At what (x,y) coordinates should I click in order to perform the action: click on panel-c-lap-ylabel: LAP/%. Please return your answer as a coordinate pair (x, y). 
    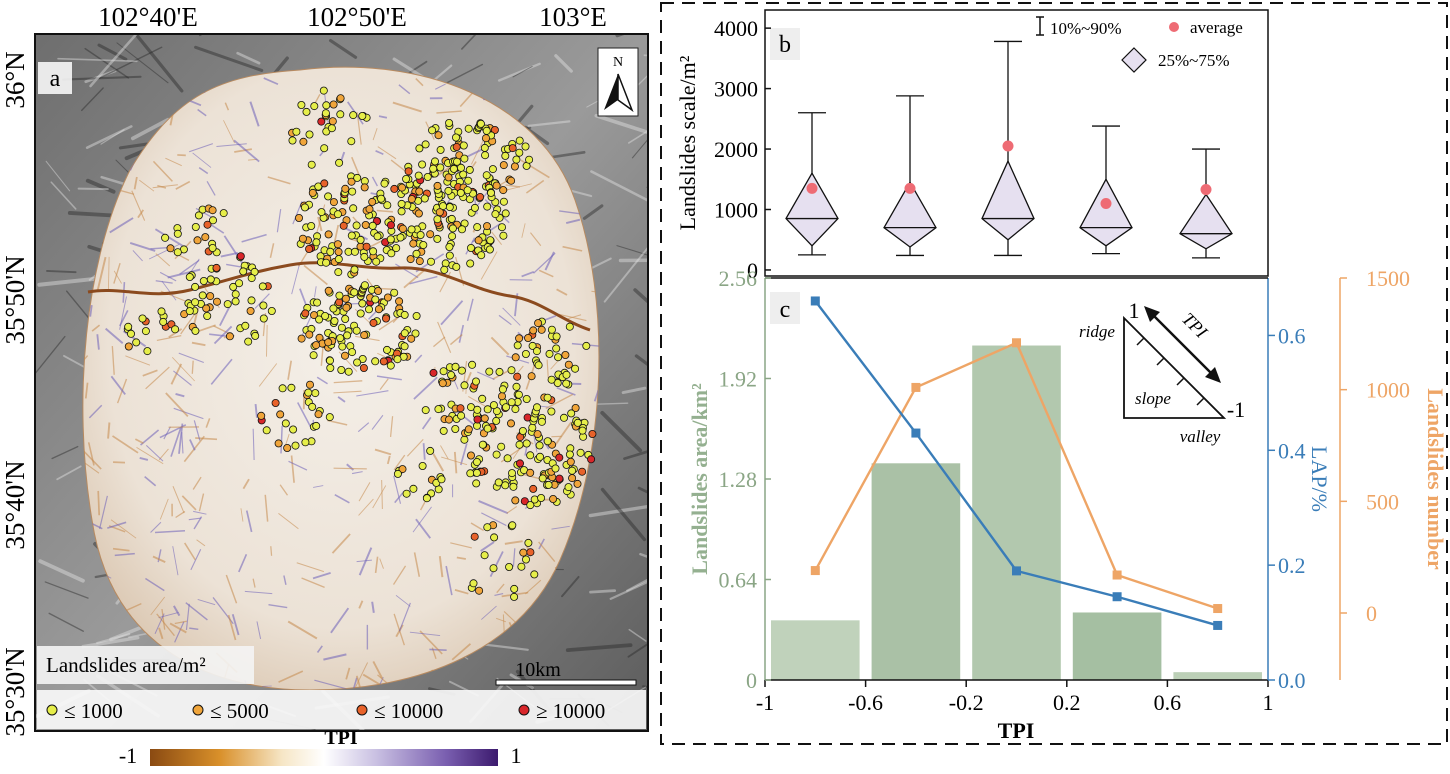
    Looking at the image, I should click on (1319, 479).